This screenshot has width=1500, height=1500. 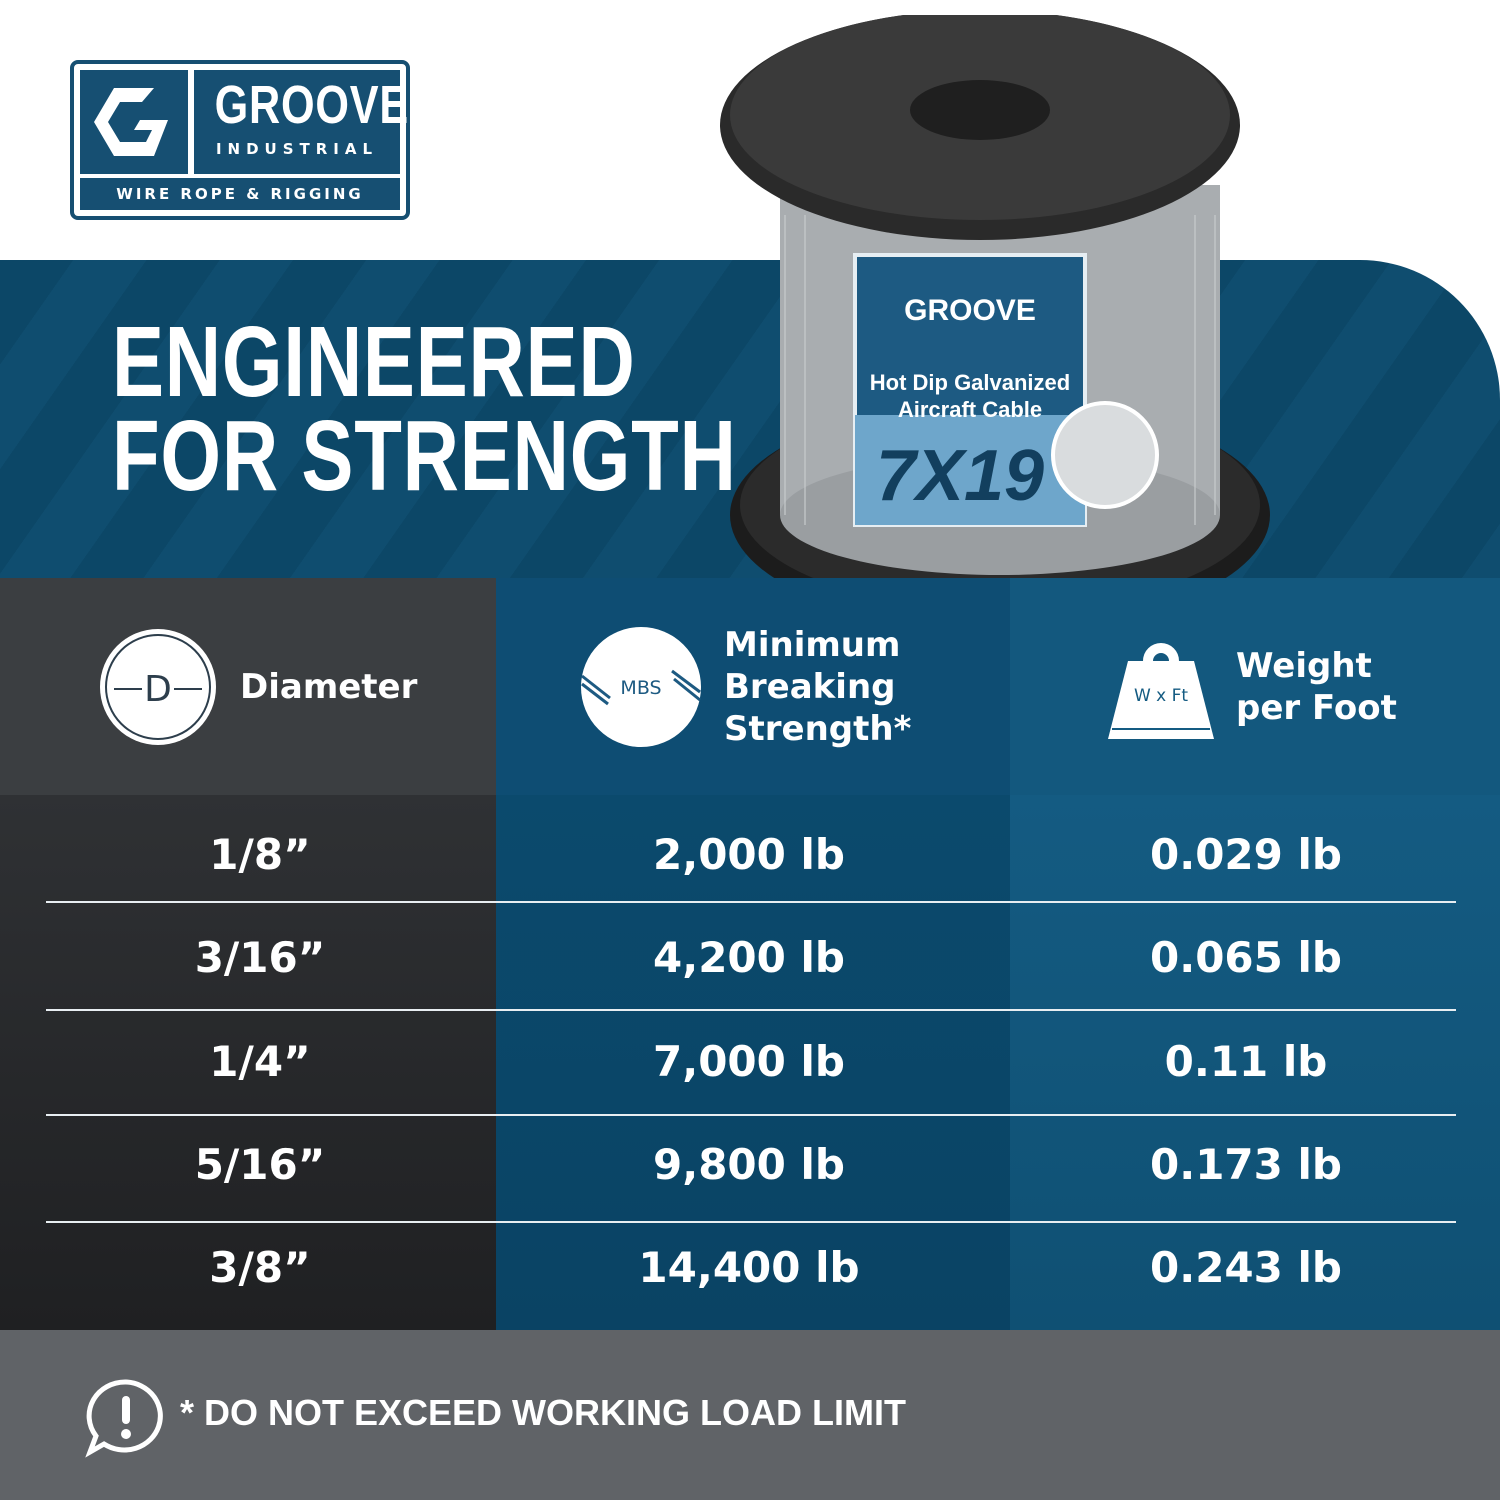 I want to click on alert-icon, so click(x=124, y=1418).